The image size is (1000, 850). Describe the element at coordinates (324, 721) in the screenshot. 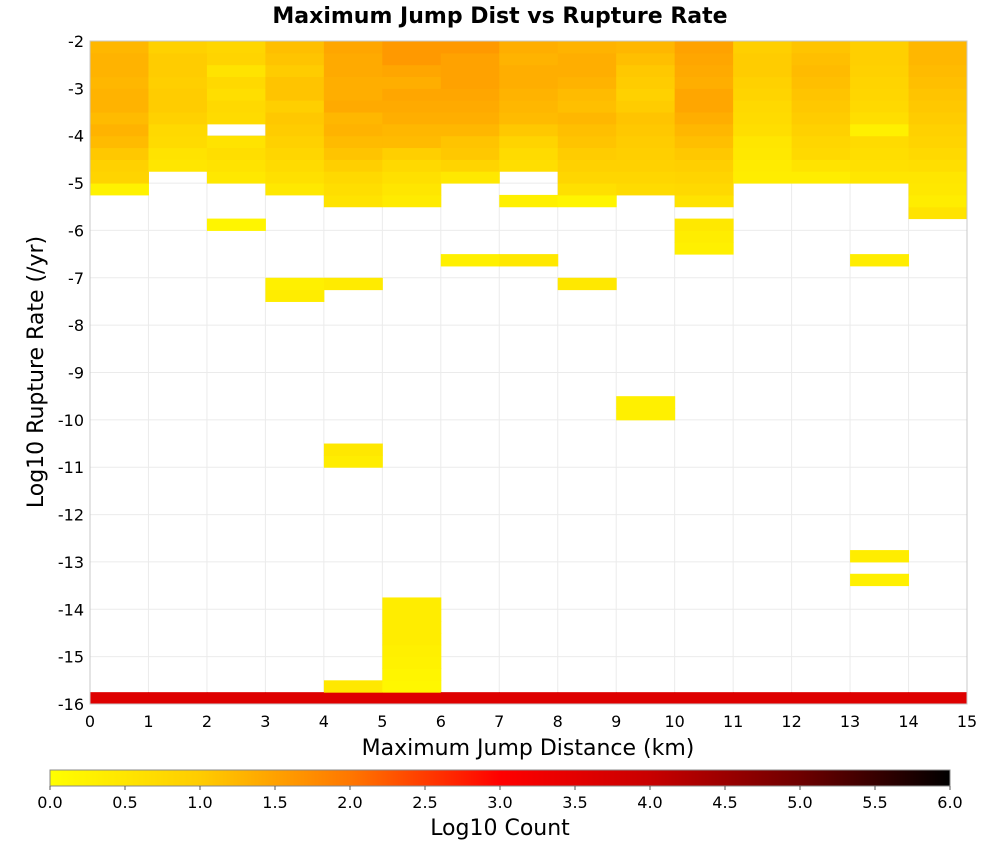

I see `x-tick-label: 4` at that location.